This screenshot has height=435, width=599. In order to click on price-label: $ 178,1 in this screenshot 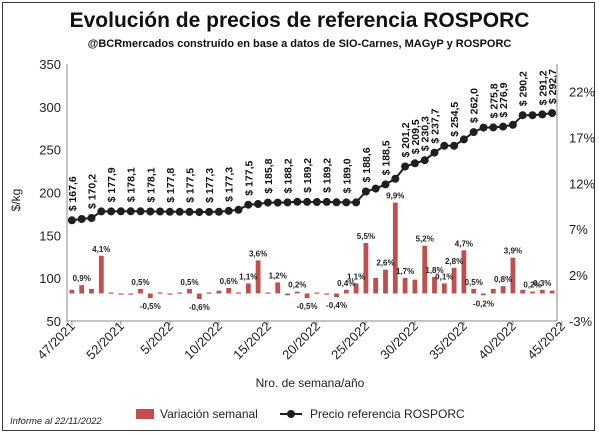, I will do `click(151, 184)`.